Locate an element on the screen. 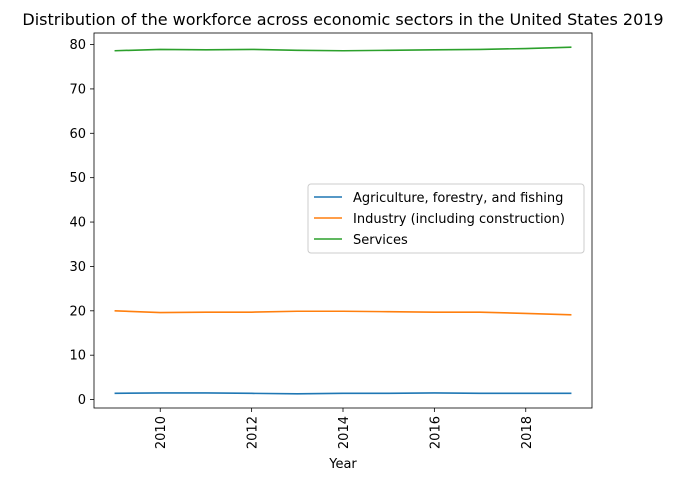 This screenshot has width=686, height=481. x-axis-label: Year is located at coordinates (342, 464).